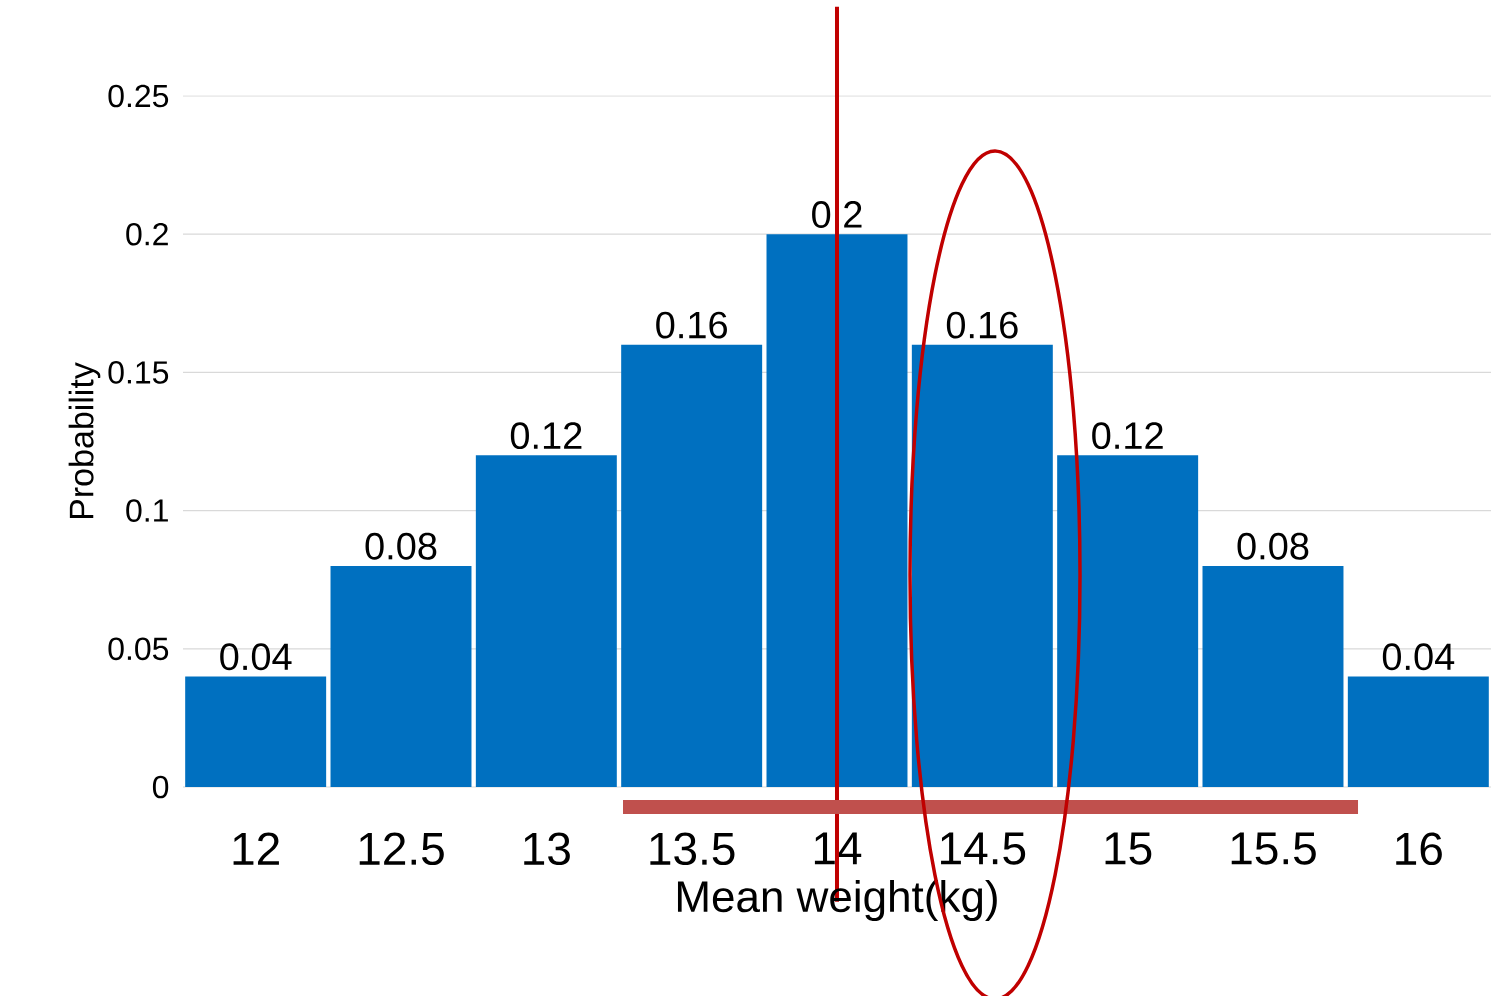 The width and height of the screenshot is (1491, 996). Describe the element at coordinates (84, 440) in the screenshot. I see `y-axis-title: Probability` at that location.